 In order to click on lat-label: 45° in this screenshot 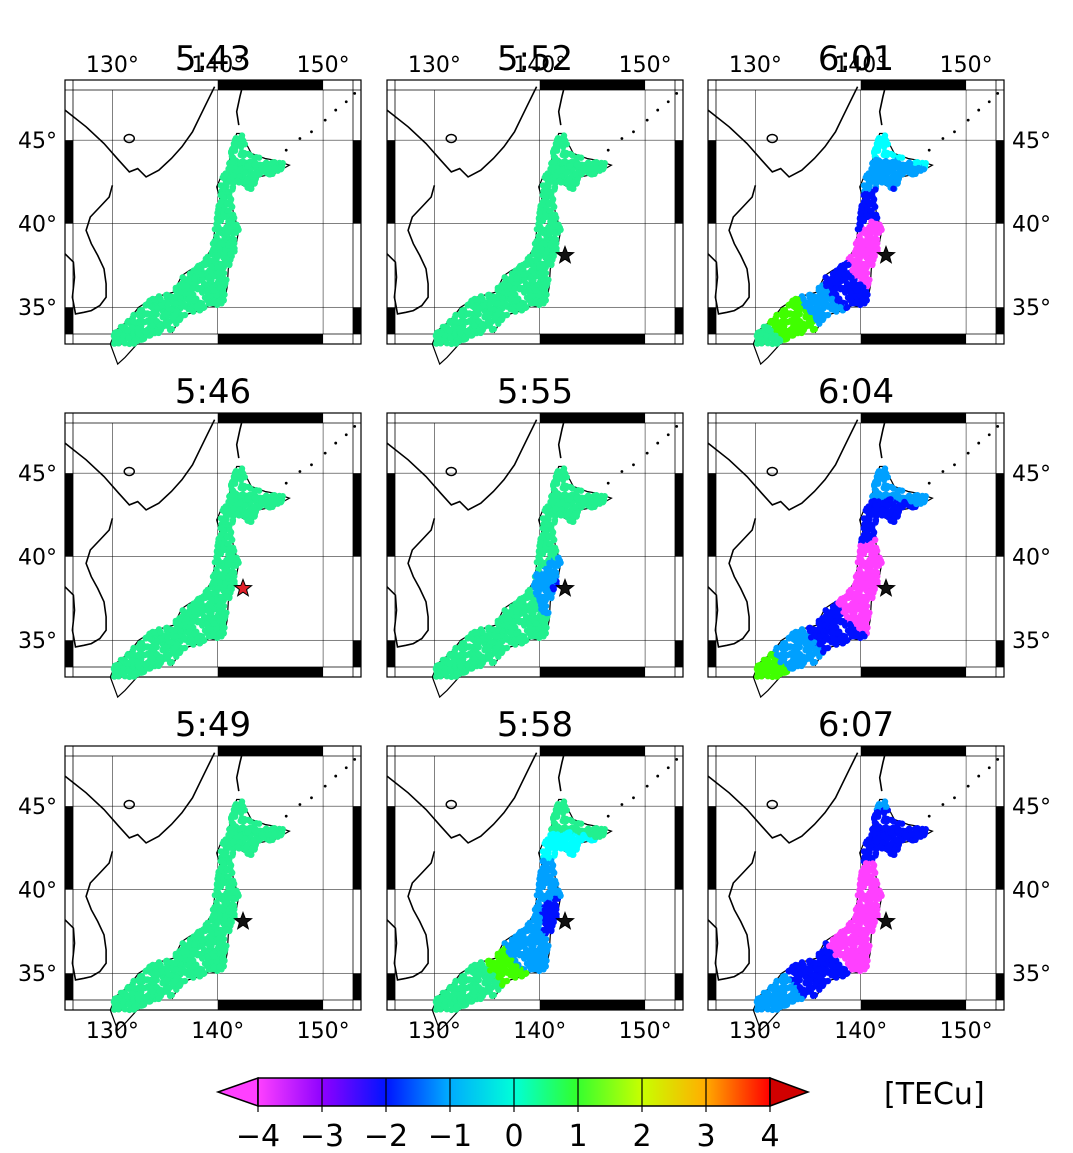, I will do `click(37, 141)`.